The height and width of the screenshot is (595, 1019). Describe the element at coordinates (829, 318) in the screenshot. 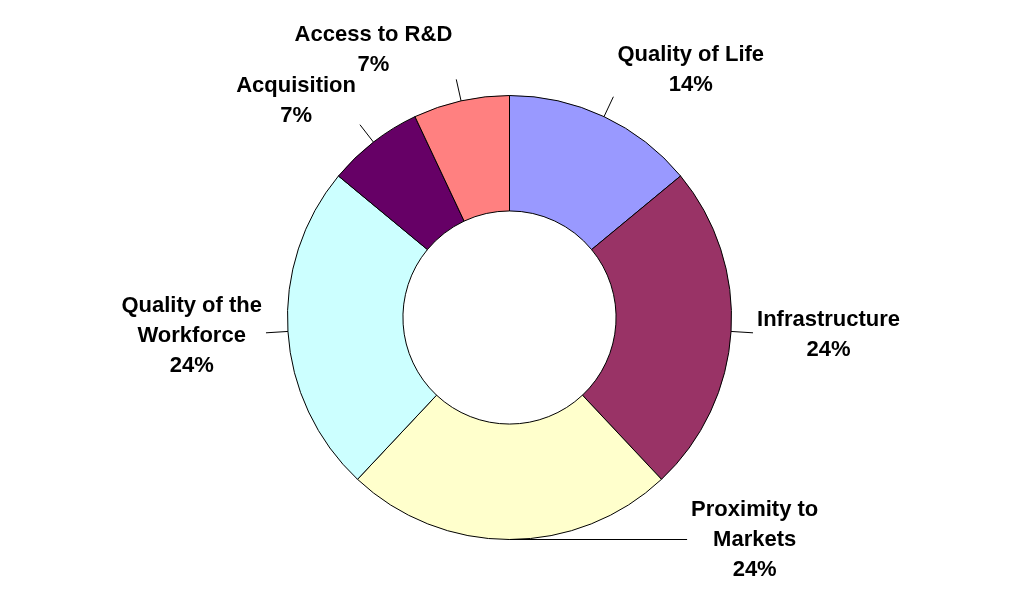

I see `slice-label: Infrastructure` at that location.